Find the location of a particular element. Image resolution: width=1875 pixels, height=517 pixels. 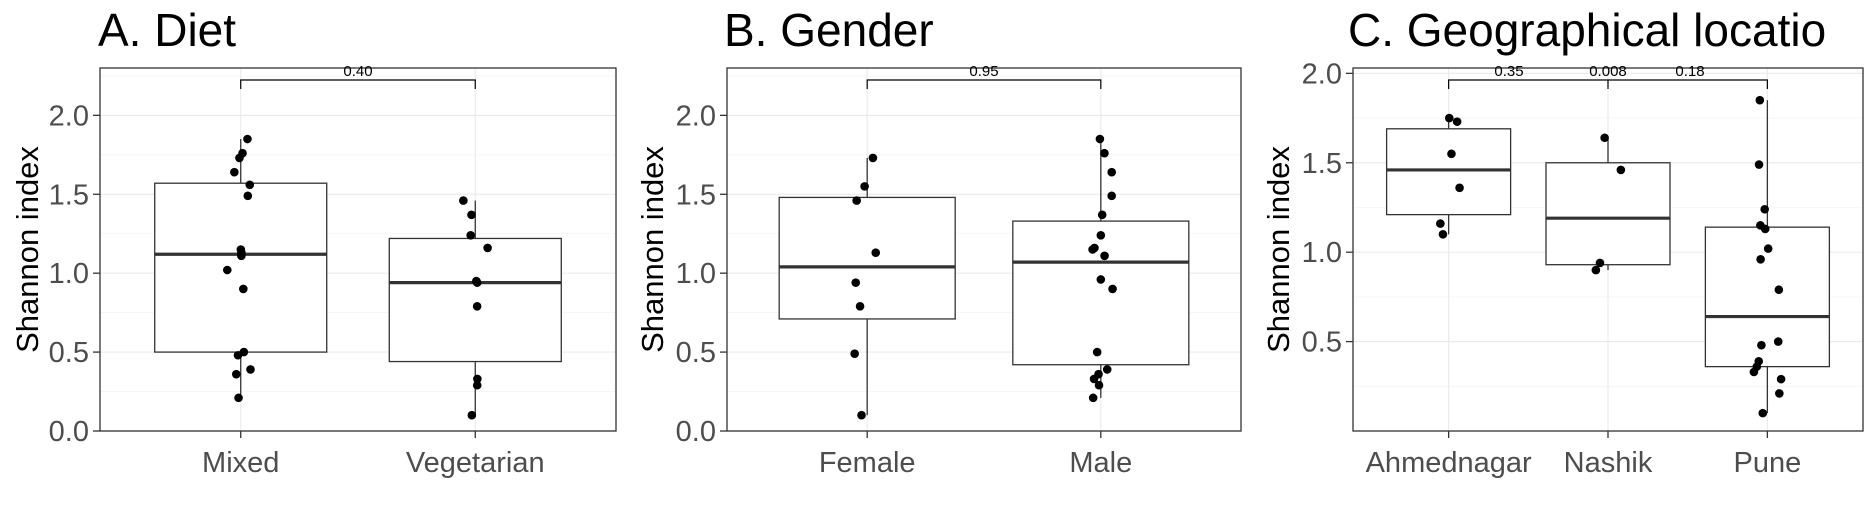

y-axis-label: Shannon index is located at coordinates (652, 249).